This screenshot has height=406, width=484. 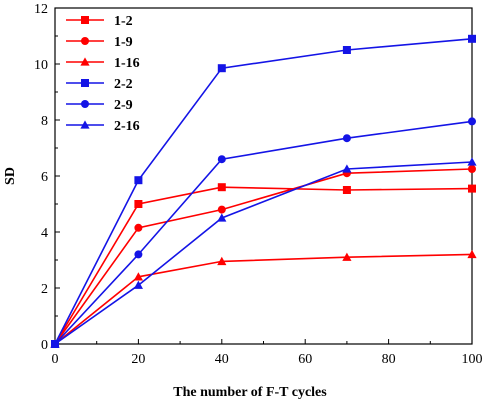 What do you see at coordinates (123, 105) in the screenshot?
I see `legend-label: 2-9` at bounding box center [123, 105].